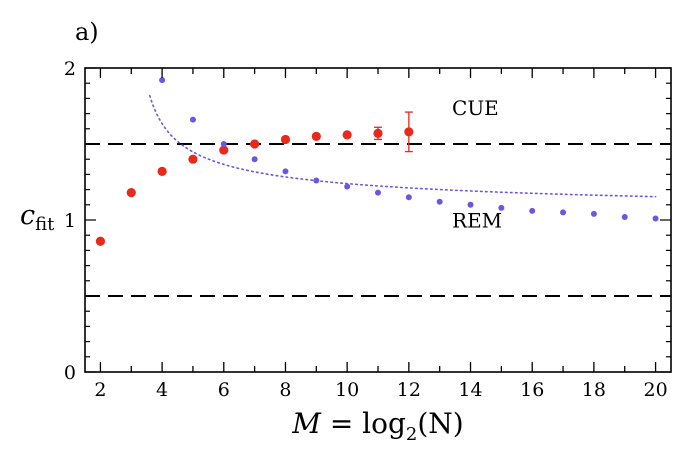 The width and height of the screenshot is (686, 457). I want to click on series-annotations: CUE REM, so click(477, 164).